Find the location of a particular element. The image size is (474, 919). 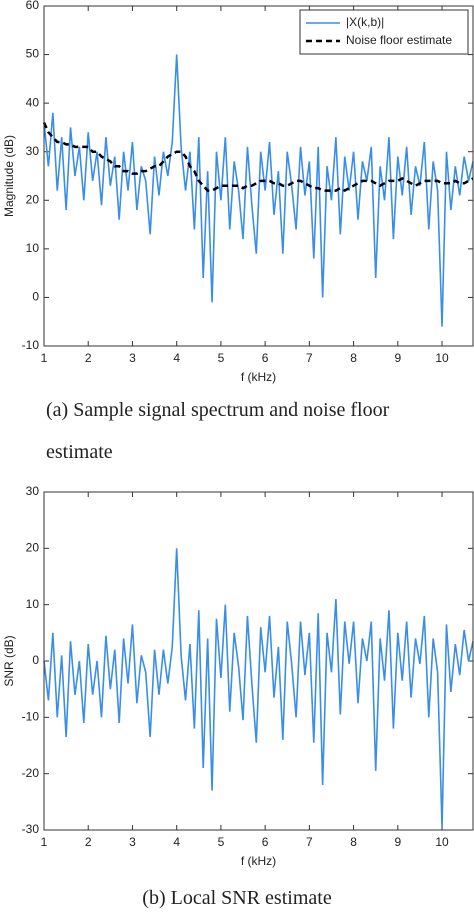

y-tick-label: -20 is located at coordinates (31, 773).